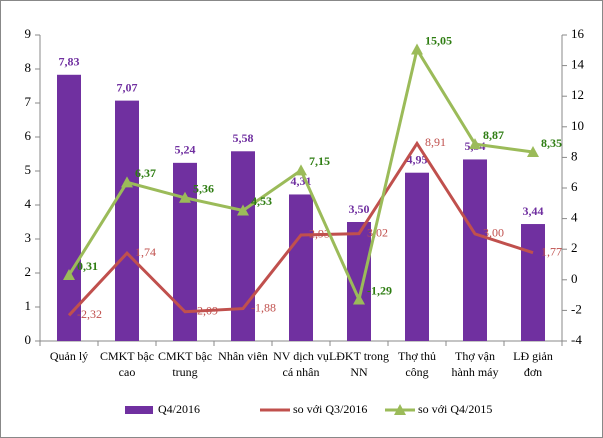 Image resolution: width=603 pixels, height=438 pixels. I want to click on x-tick-label: CMKT bậc cao, so click(127, 364).